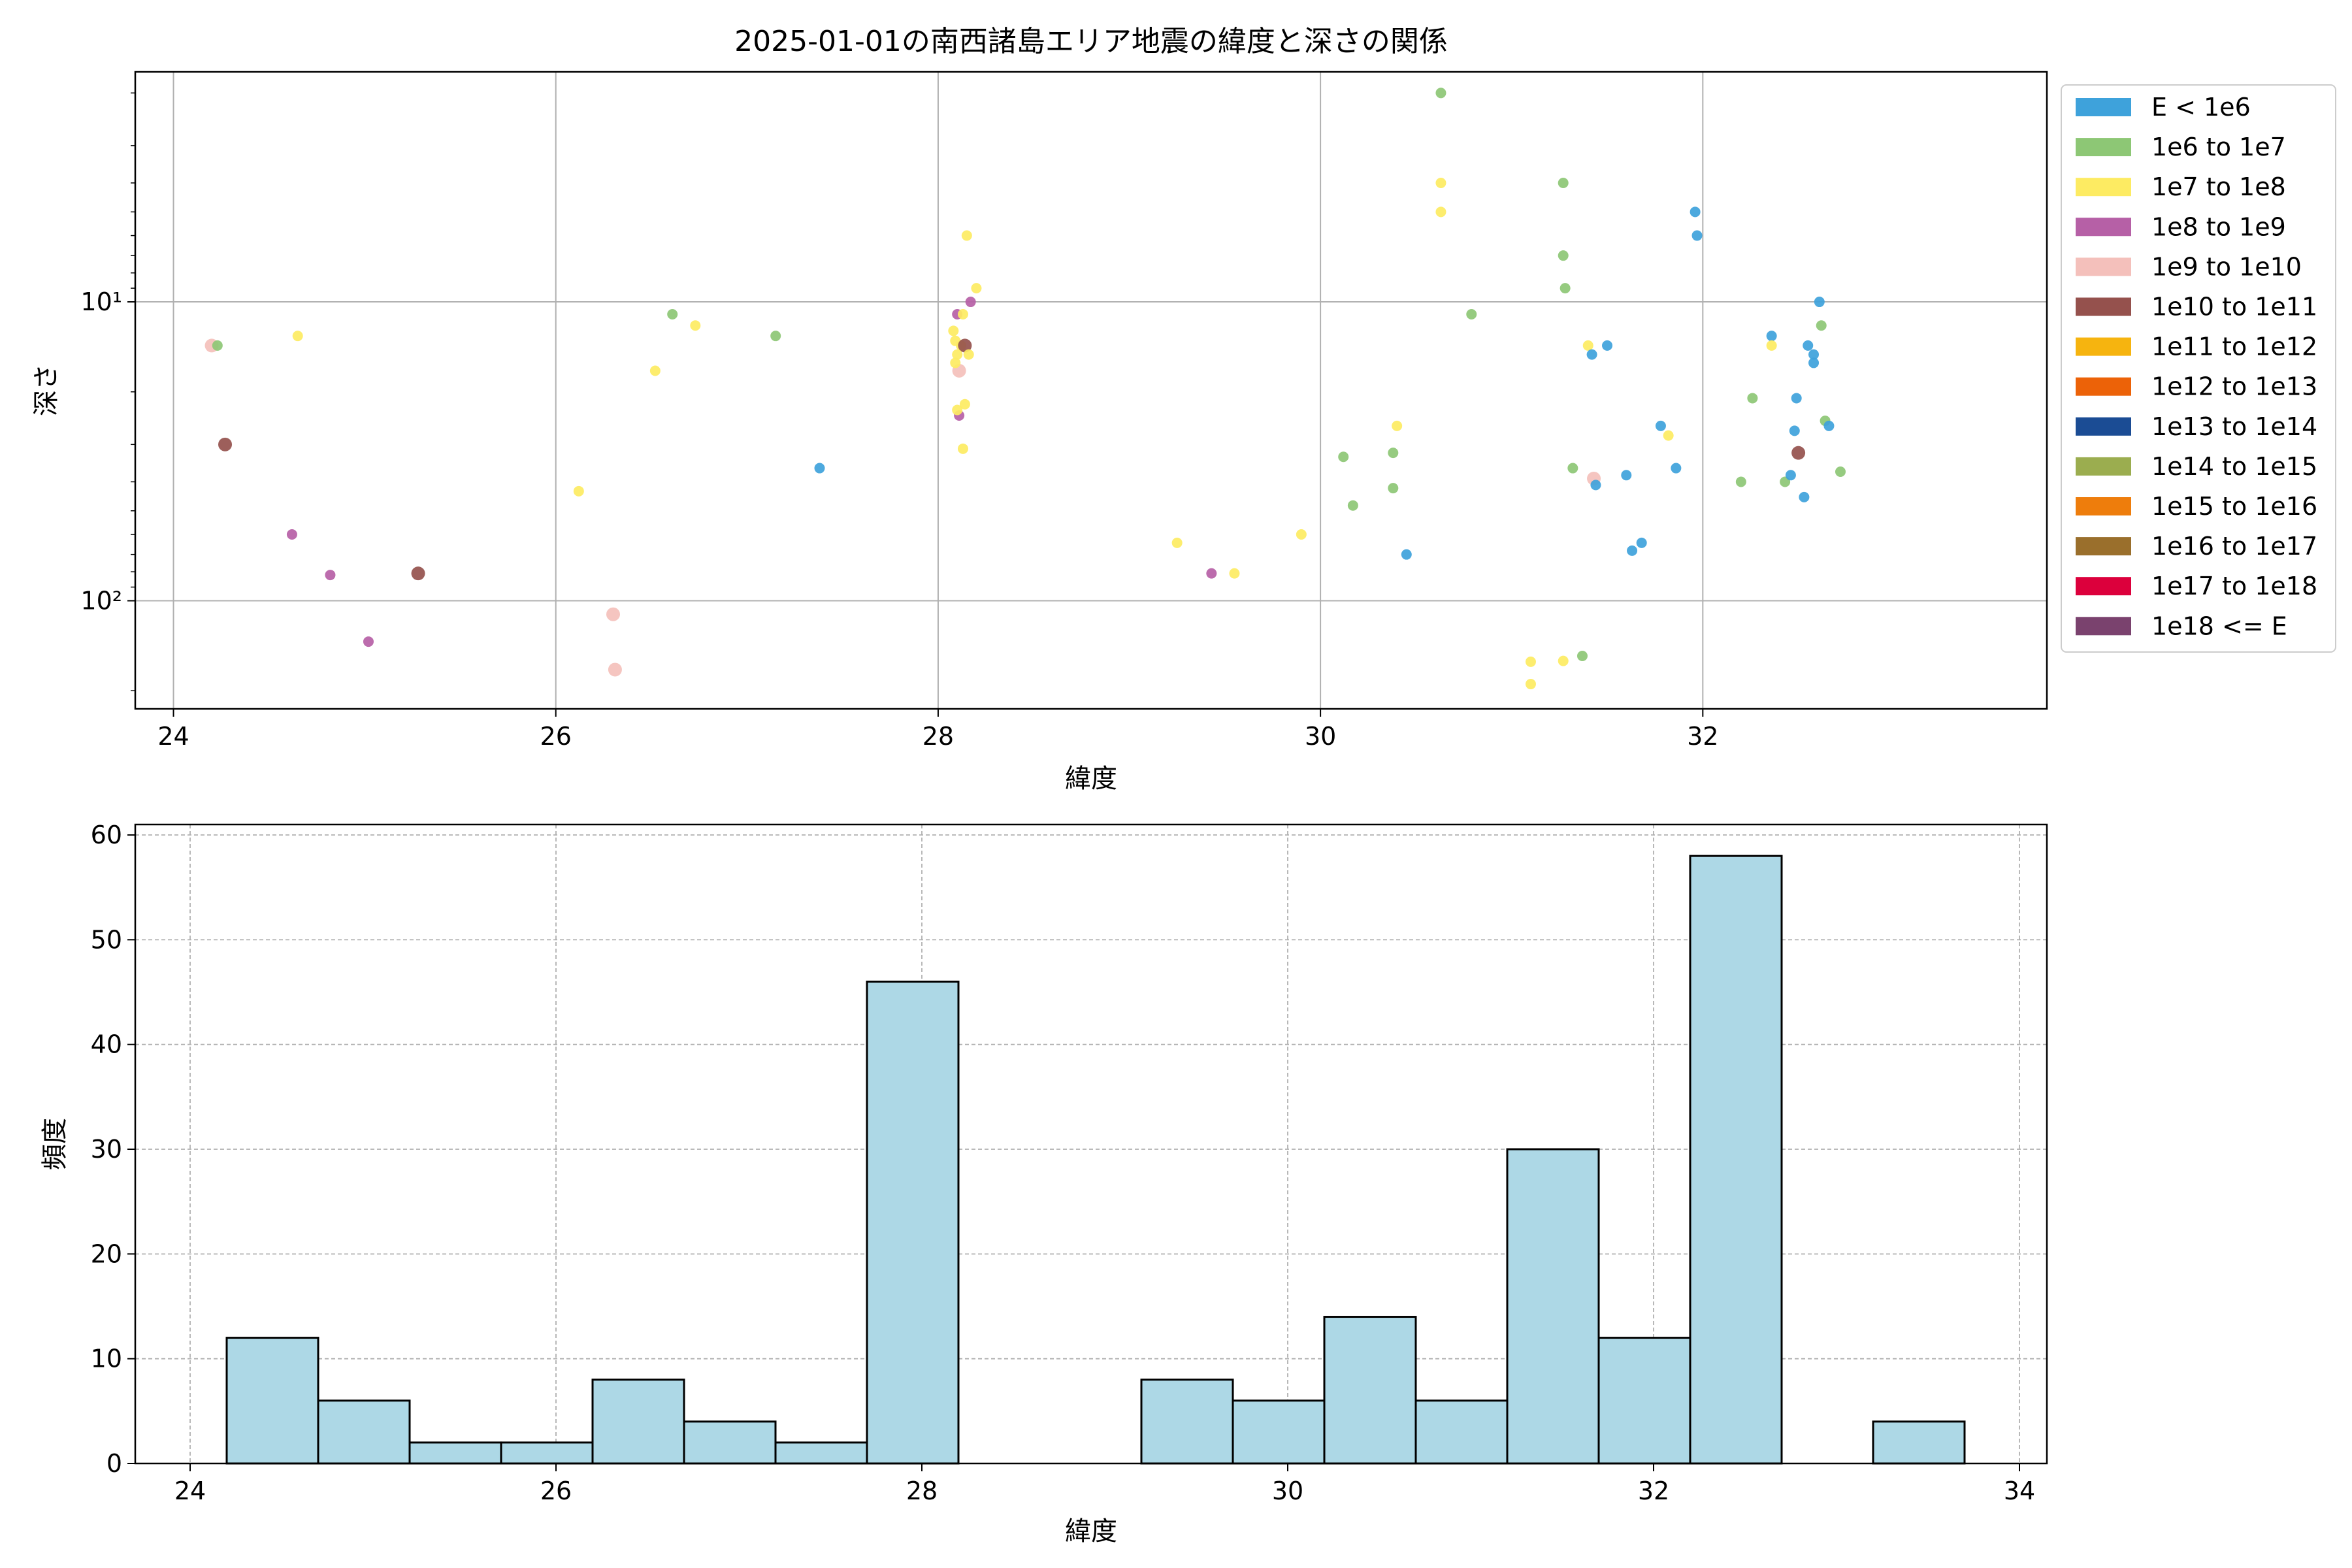 The height and width of the screenshot is (1568, 2352). Describe the element at coordinates (106, 1149) in the screenshot. I see `histogram-y-tick-label: 30` at that location.